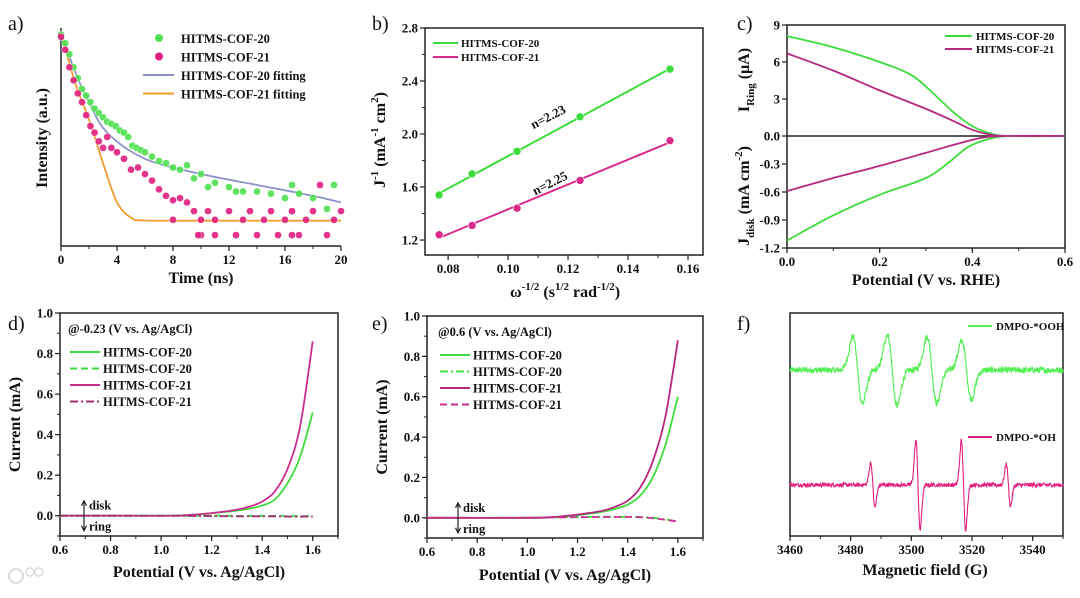 This screenshot has height=598, width=1080. Describe the element at coordinates (448, 268) in the screenshot. I see `x-tick-label: 0.08` at that location.